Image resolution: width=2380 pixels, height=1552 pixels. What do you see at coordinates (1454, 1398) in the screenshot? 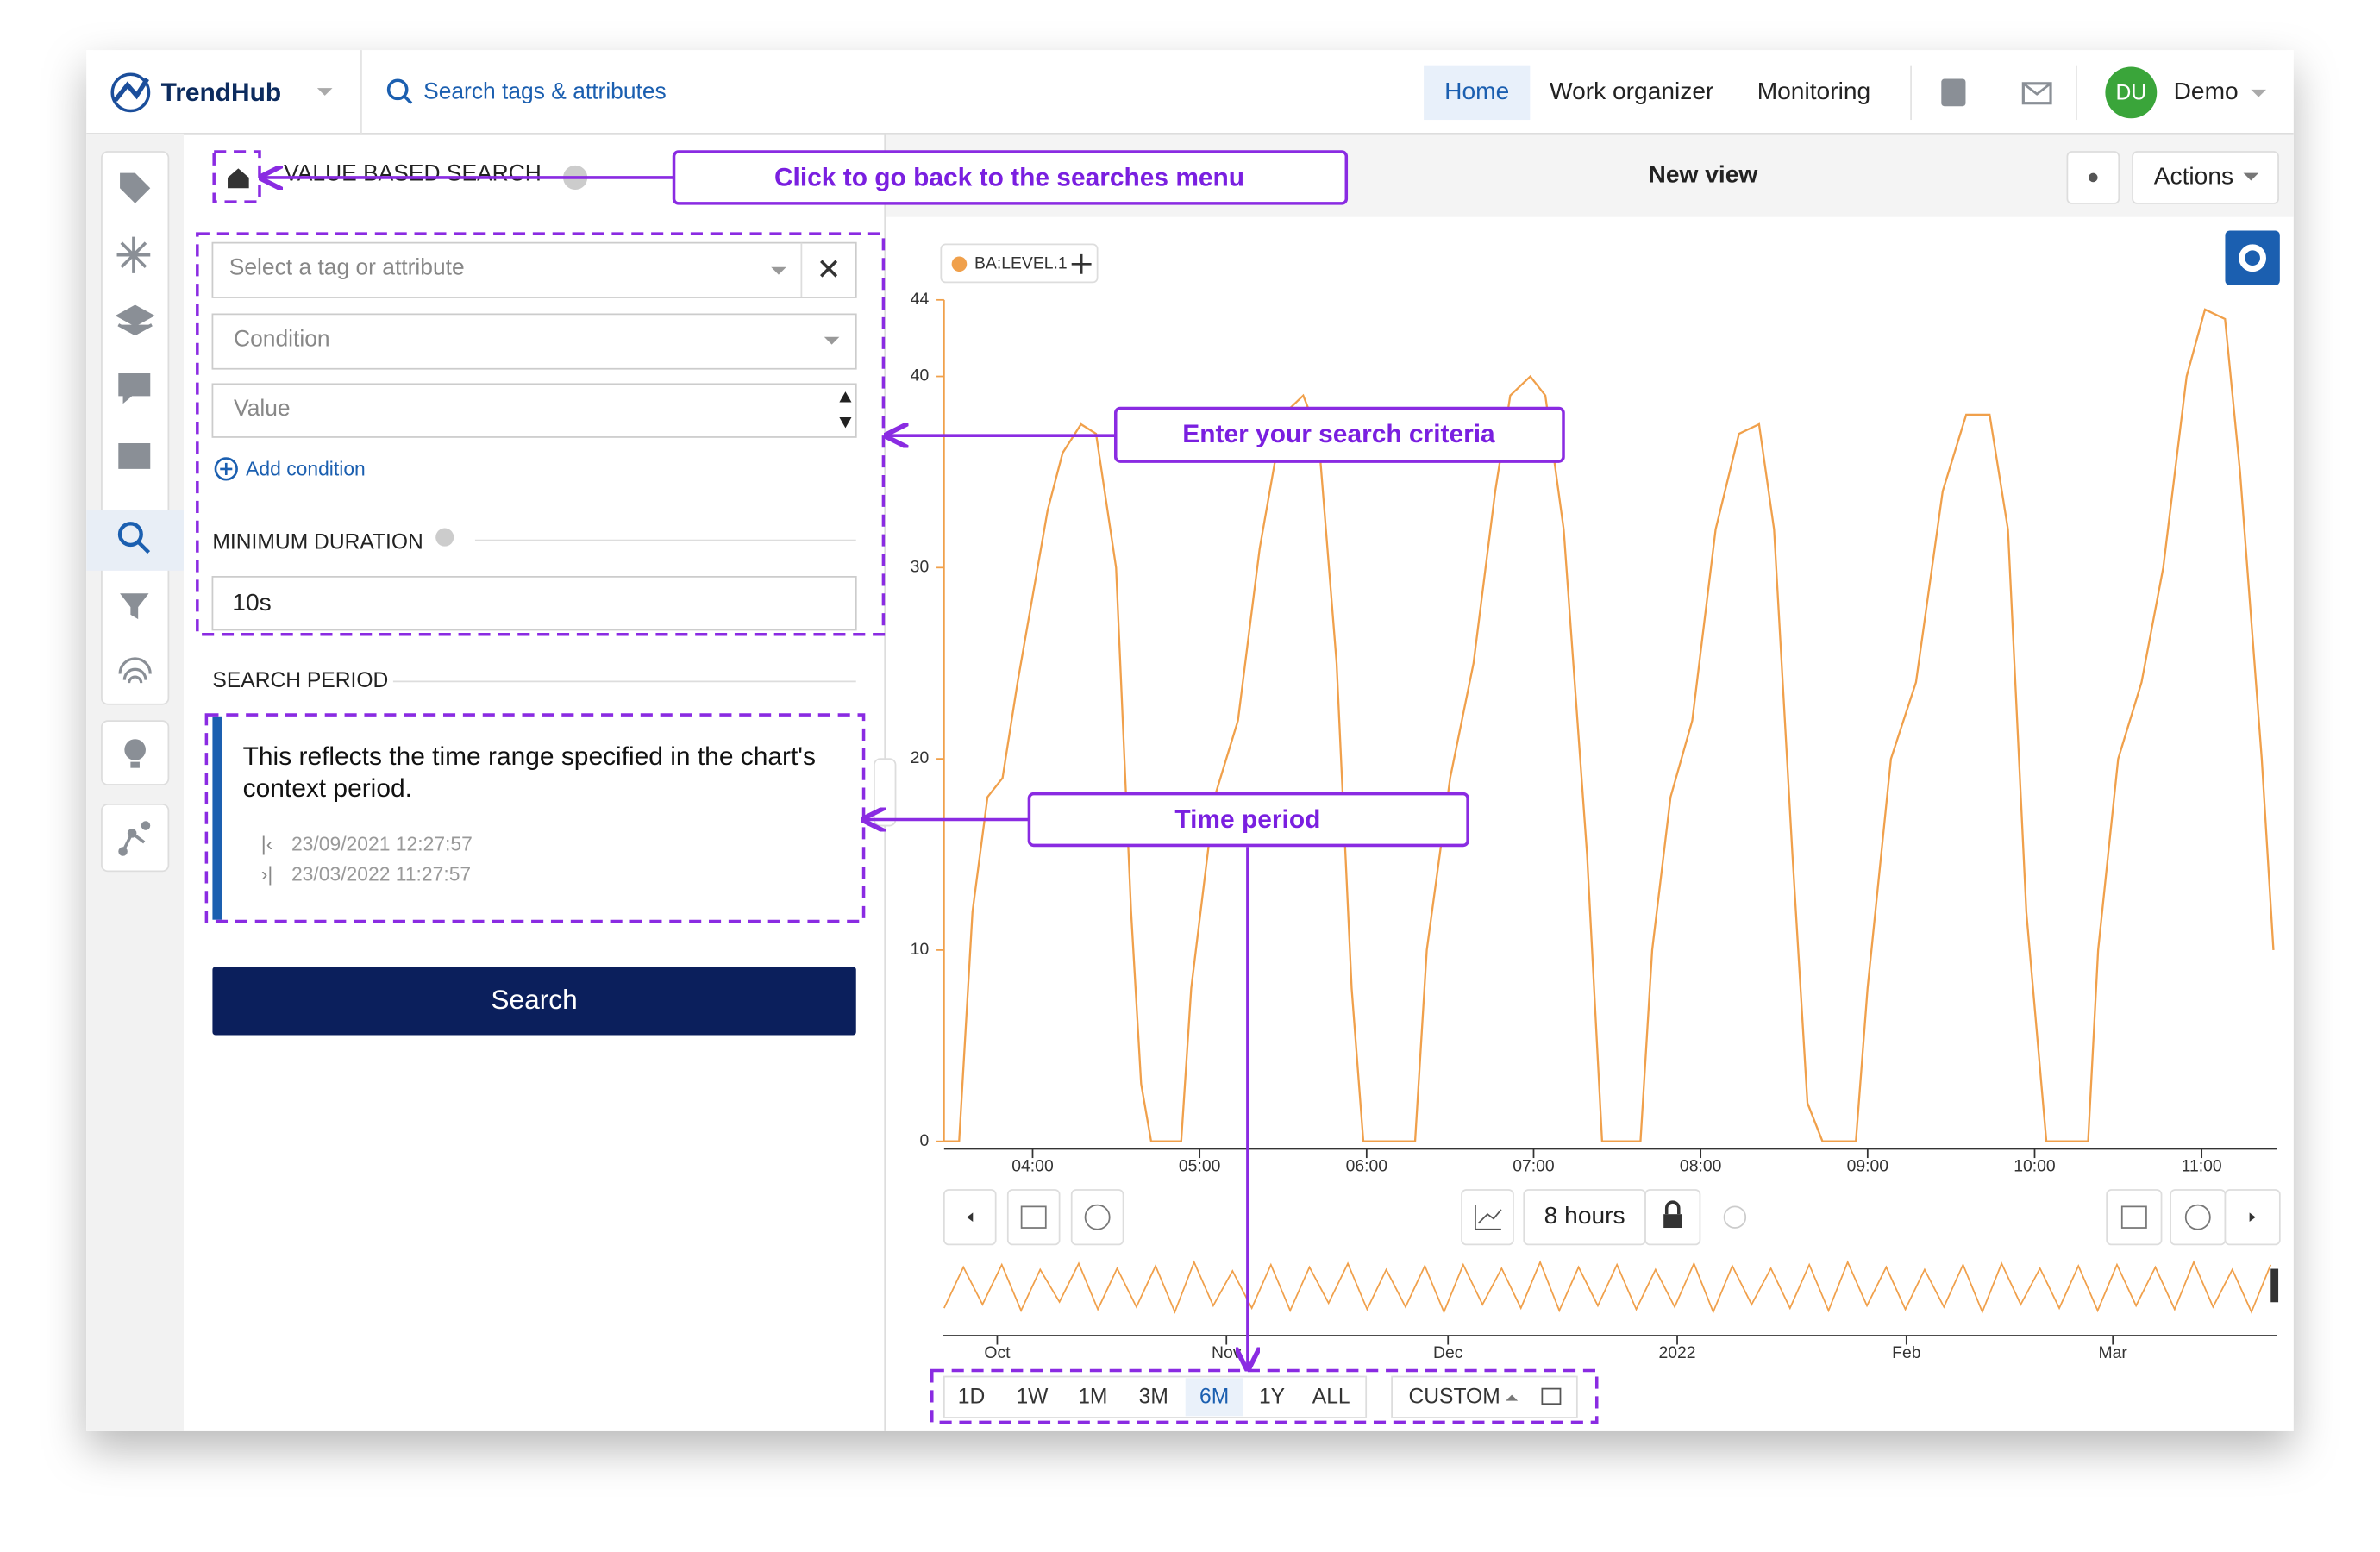
I see `custom-button: CUSTOM` at bounding box center [1454, 1398].